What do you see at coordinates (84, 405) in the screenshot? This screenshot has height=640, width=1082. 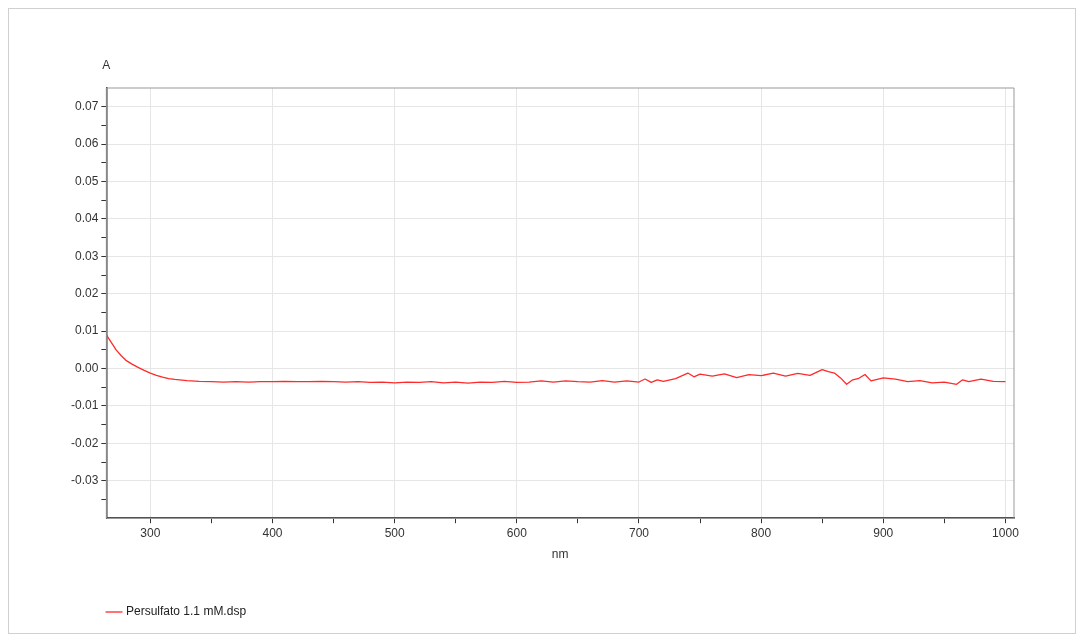 I see `y-tick-label: -0.01` at bounding box center [84, 405].